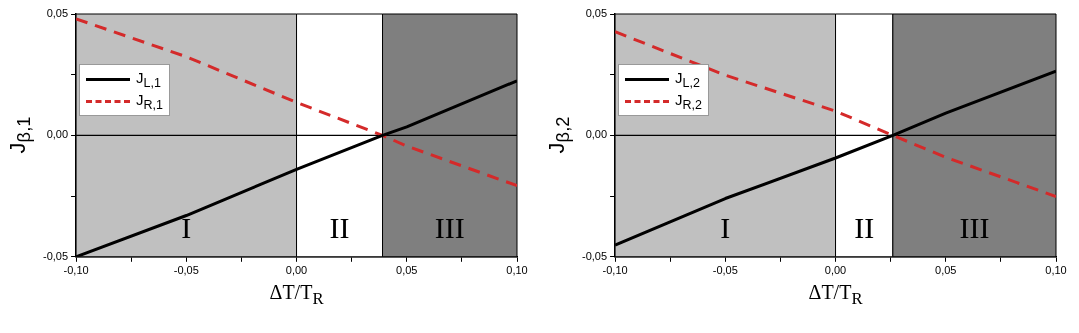 The image size is (1079, 333). I want to click on legend-label: J$_{R,1}$, so click(150, 101).